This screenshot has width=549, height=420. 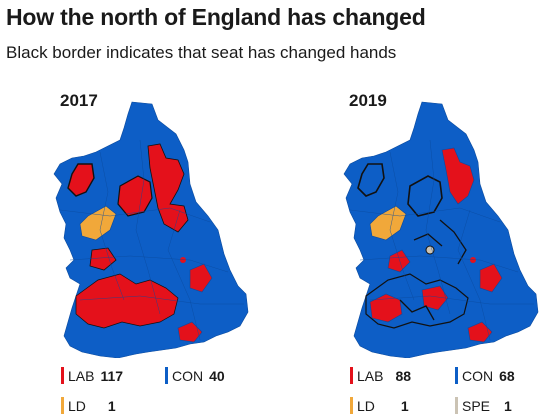 What do you see at coordinates (435, 298) in the screenshot?
I see `lab-seats-leeds` at bounding box center [435, 298].